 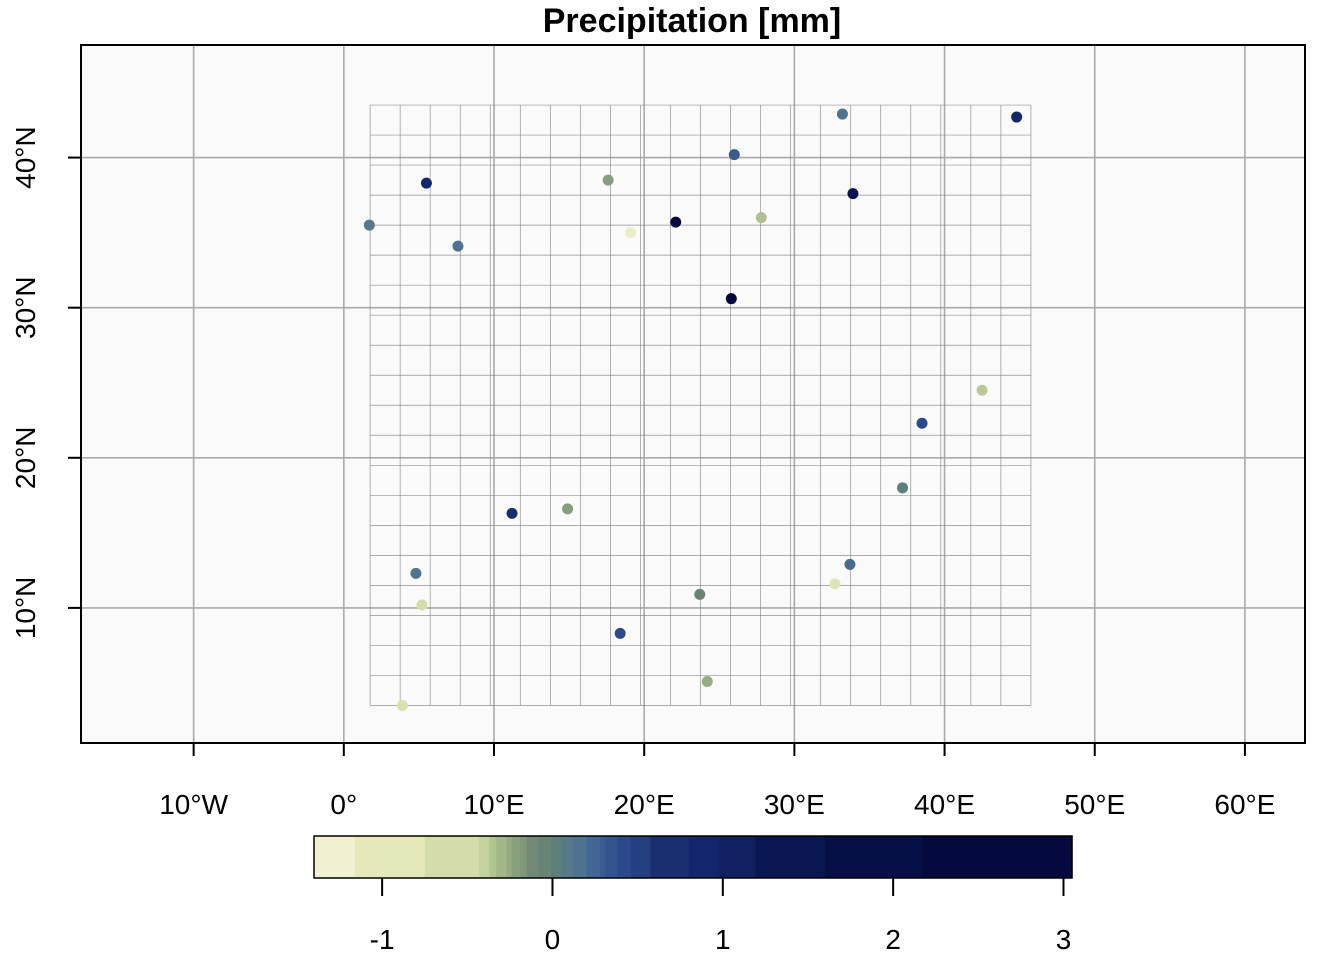 What do you see at coordinates (723, 939) in the screenshot?
I see `colorbar-tick-label: 1` at bounding box center [723, 939].